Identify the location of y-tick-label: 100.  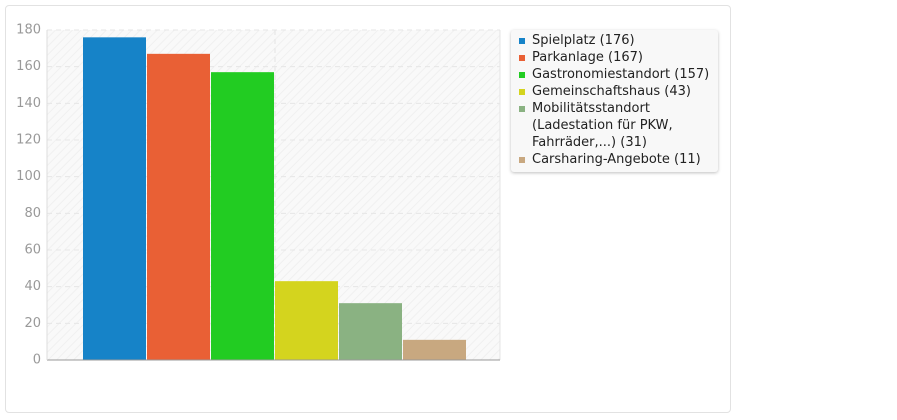
(28, 176).